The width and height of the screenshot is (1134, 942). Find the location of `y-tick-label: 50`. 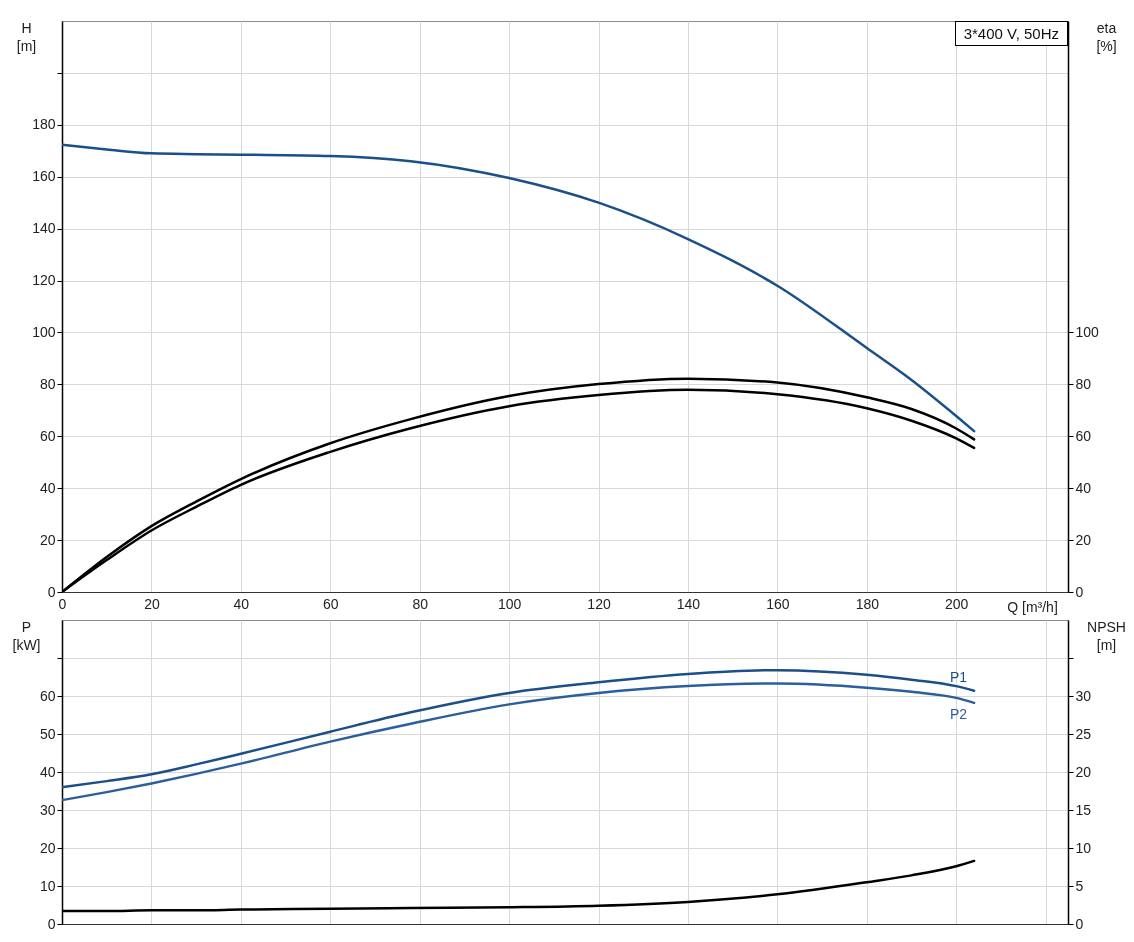

y-tick-label: 50 is located at coordinates (47, 733).